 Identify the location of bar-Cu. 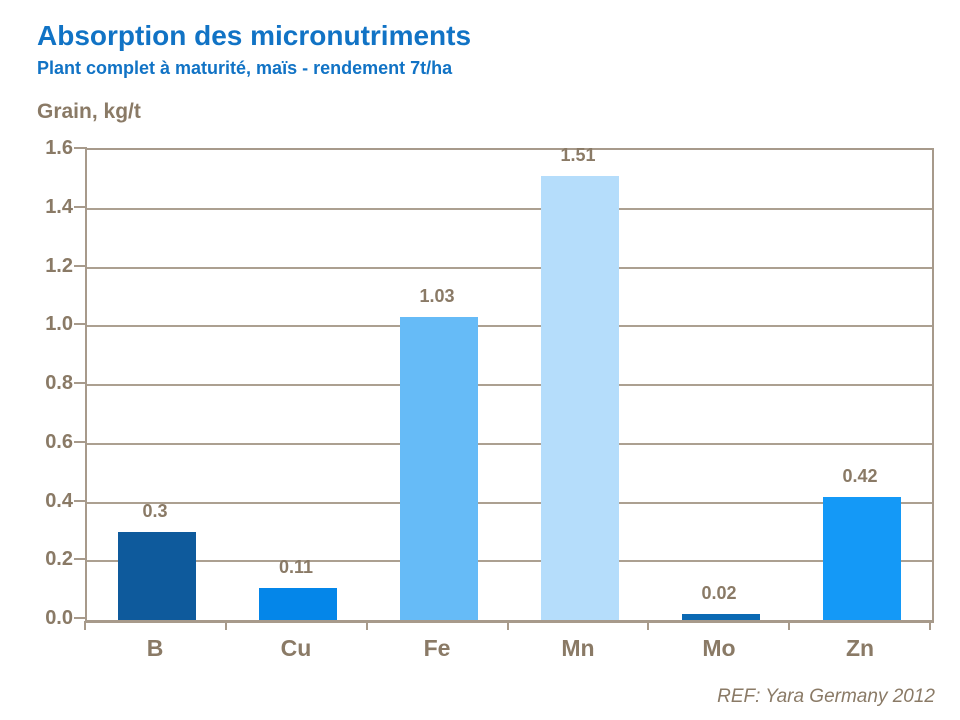
(298, 604).